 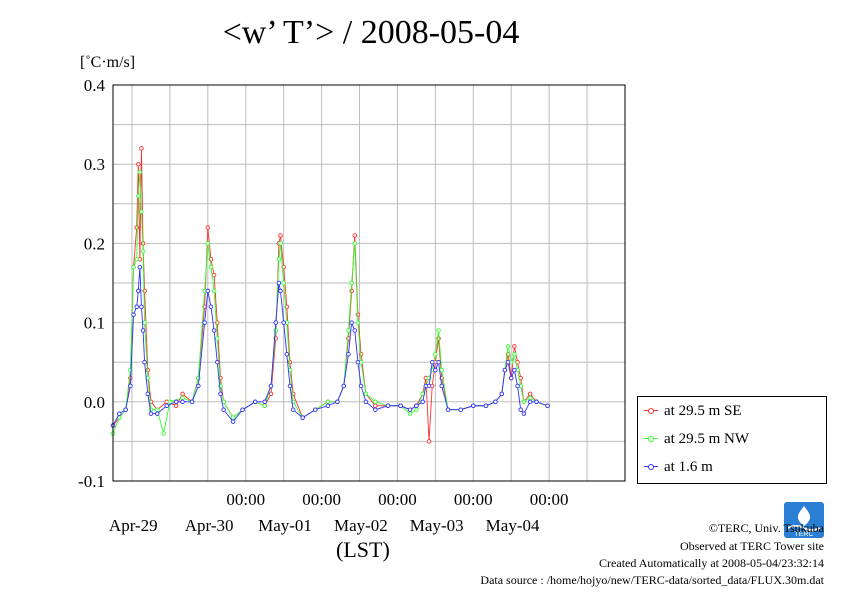 What do you see at coordinates (94, 402) in the screenshot?
I see `y-tick-label: 0.0` at bounding box center [94, 402].